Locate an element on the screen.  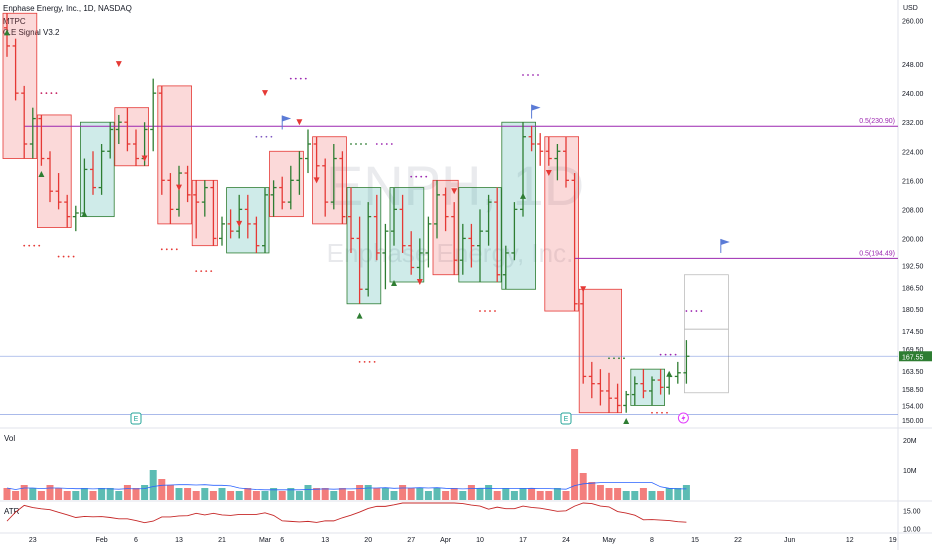
x-tick-label: Feb is located at coordinates (102, 540).